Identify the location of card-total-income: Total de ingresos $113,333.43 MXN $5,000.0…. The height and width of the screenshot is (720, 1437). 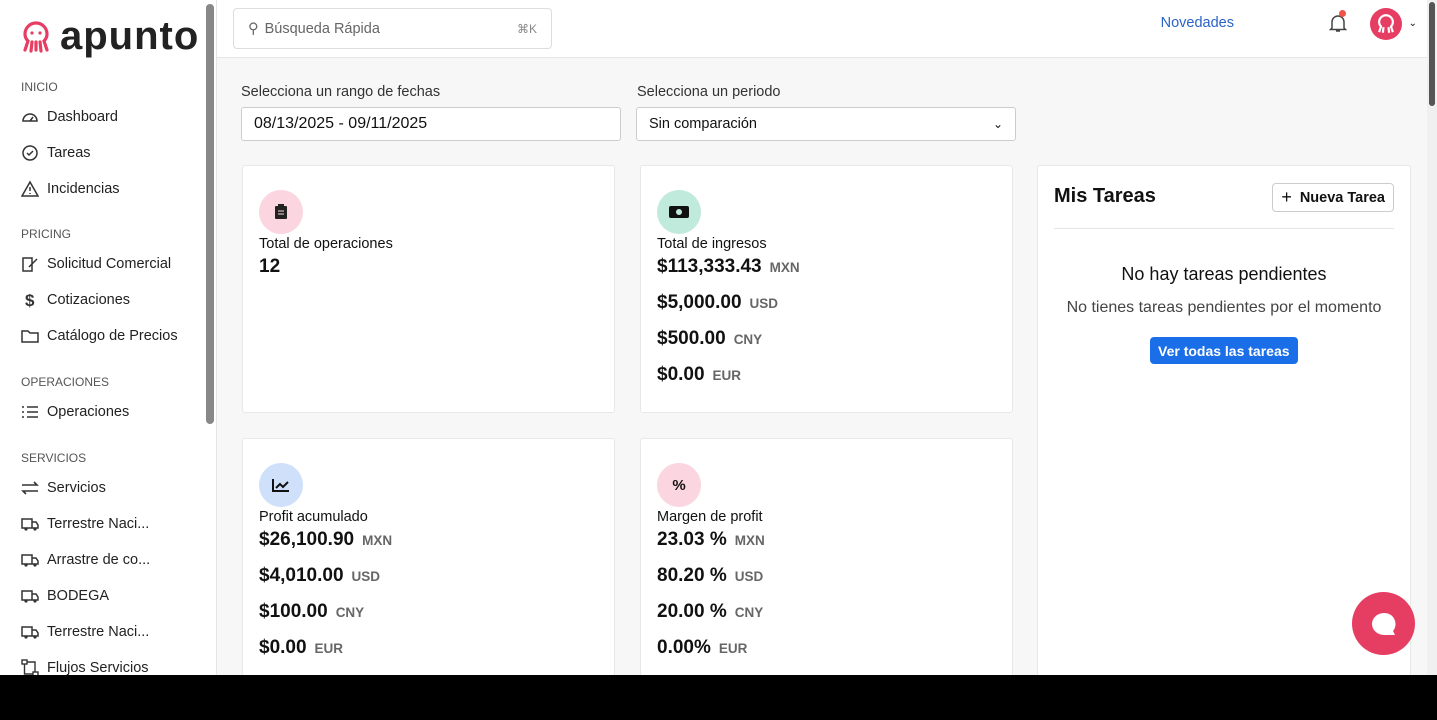
(826, 289).